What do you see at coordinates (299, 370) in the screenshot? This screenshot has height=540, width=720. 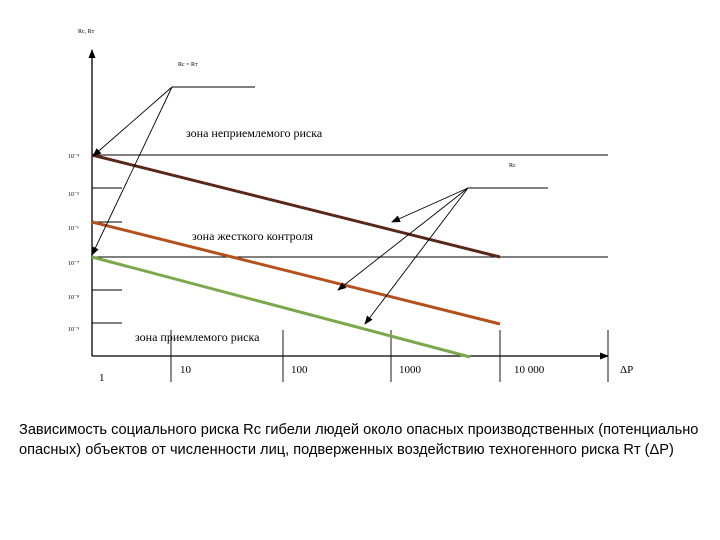 I see `x-tick-label: 100` at bounding box center [299, 370].